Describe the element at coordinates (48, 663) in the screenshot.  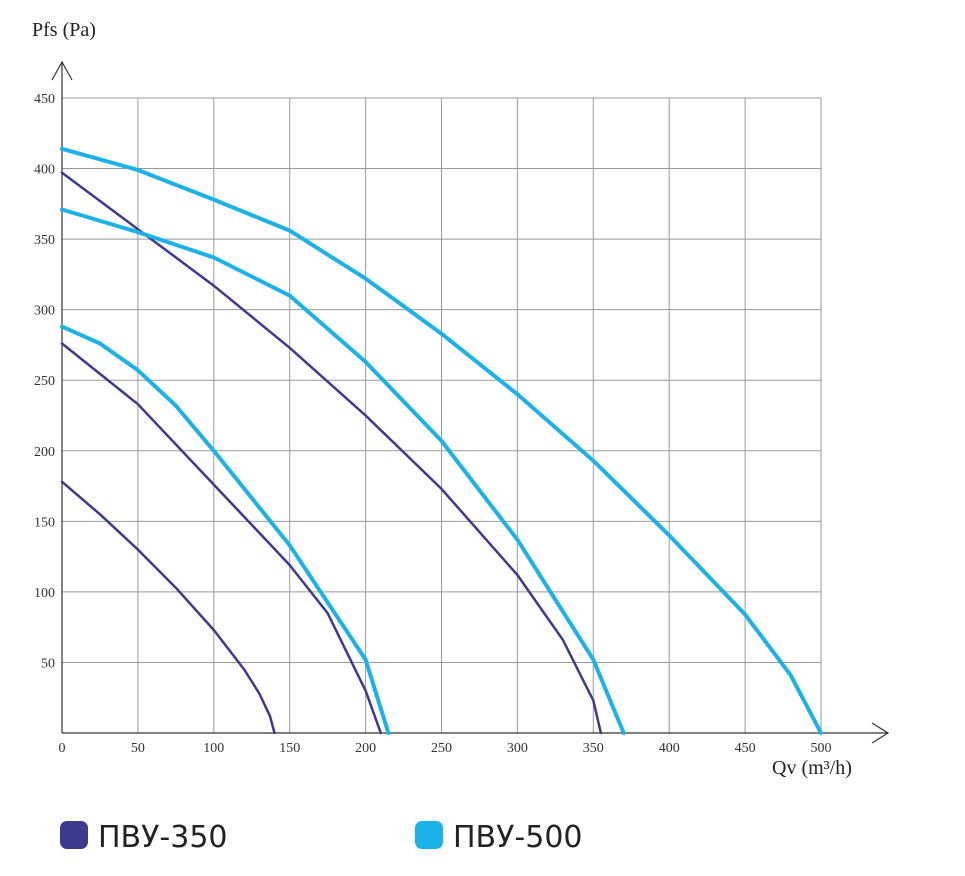
I see `y-tick-label: 50` at that location.